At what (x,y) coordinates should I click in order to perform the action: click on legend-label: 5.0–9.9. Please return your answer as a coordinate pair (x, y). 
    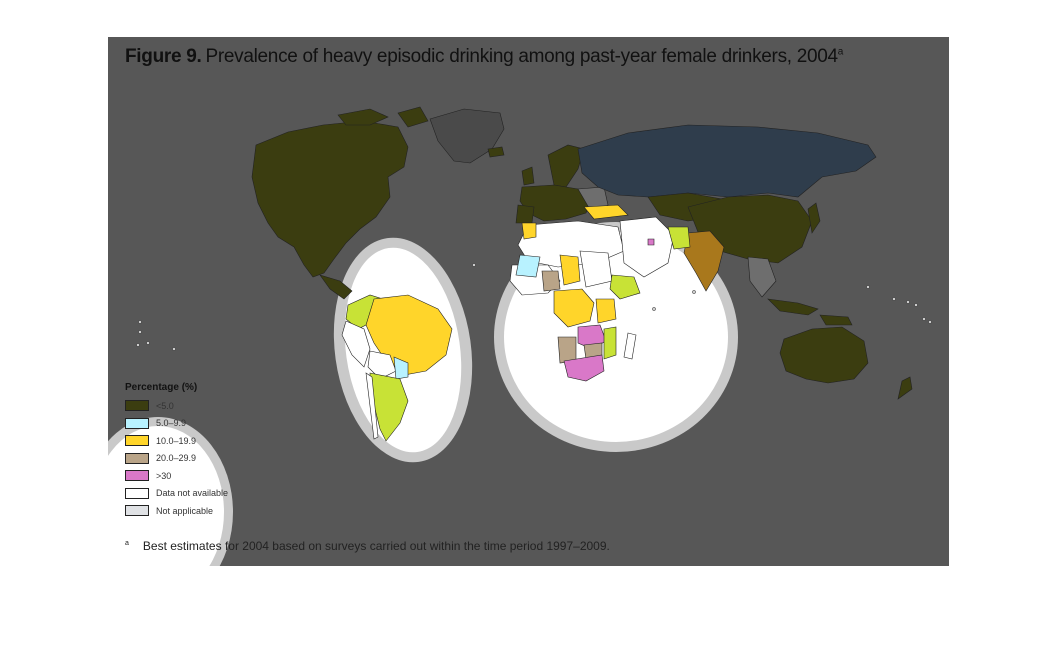
    Looking at the image, I should click on (171, 423).